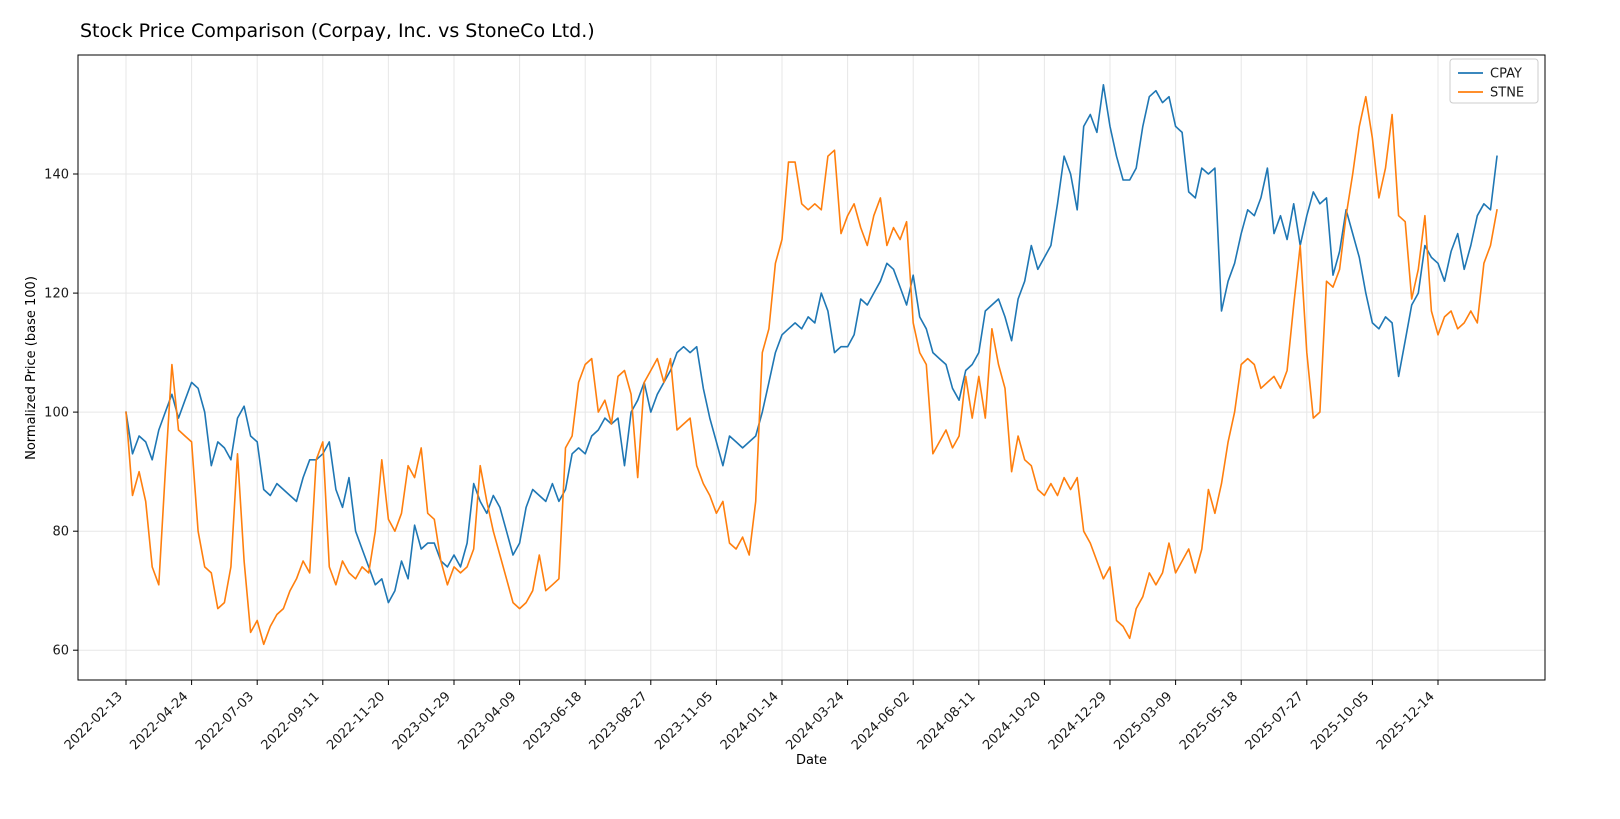 The width and height of the screenshot is (1620, 819). Describe the element at coordinates (56, 413) in the screenshot. I see `y-tick-label: 100` at that location.